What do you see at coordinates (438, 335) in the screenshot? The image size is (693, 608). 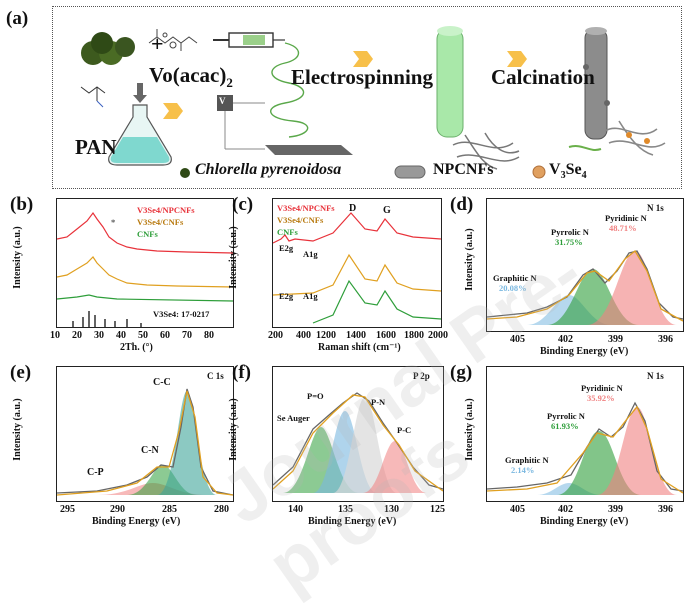 I see `c-tick-7: 2000` at bounding box center [438, 335].